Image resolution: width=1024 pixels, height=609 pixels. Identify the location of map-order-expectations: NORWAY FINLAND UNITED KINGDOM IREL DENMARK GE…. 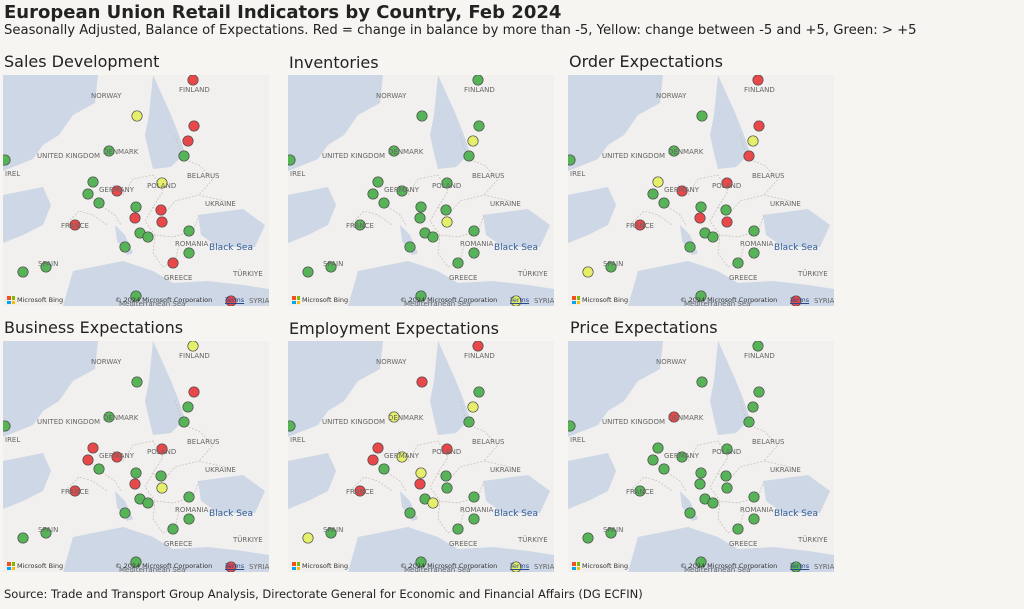
(701, 190).